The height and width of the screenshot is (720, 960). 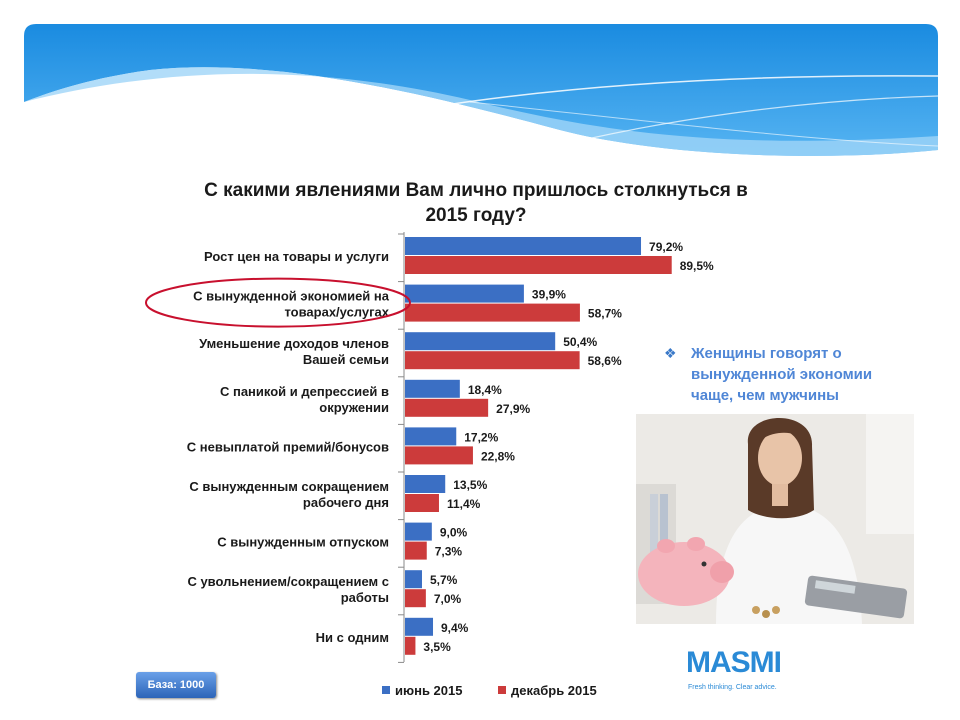 What do you see at coordinates (449, 552) in the screenshot?
I see `data-label: 7,3%` at bounding box center [449, 552].